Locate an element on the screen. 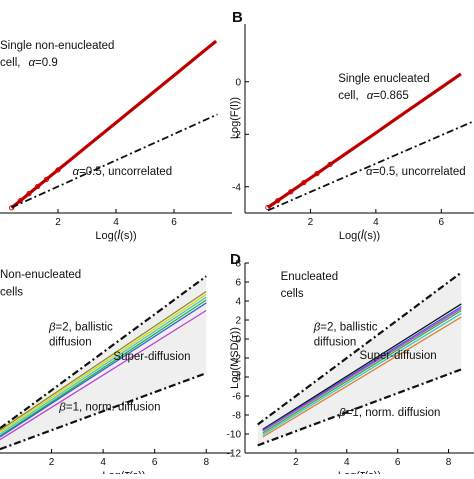  annotation-c3: β=2, ballistic is located at coordinates (80, 327).